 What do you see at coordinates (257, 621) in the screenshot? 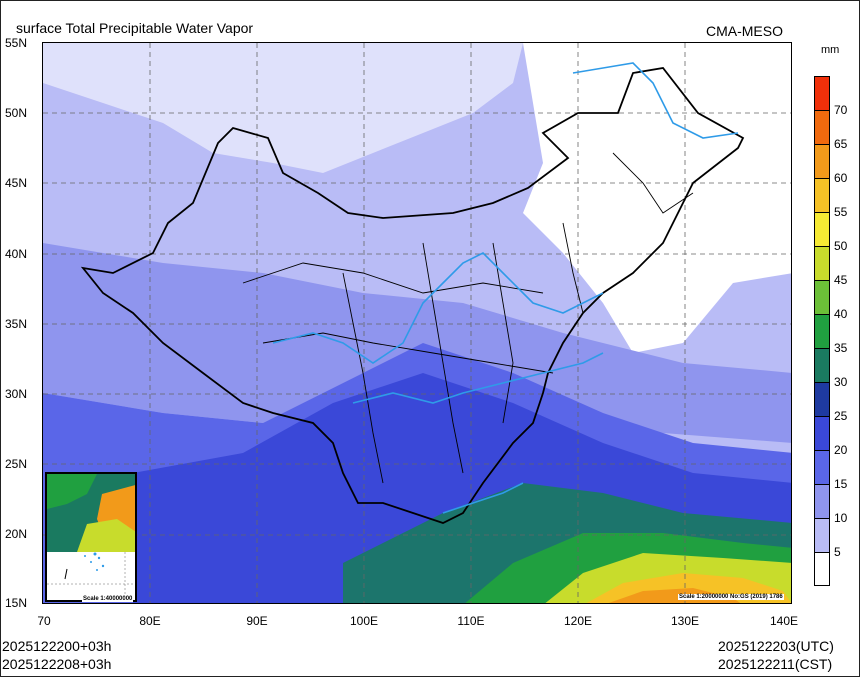
I see `lon-label: 90E` at bounding box center [257, 621].